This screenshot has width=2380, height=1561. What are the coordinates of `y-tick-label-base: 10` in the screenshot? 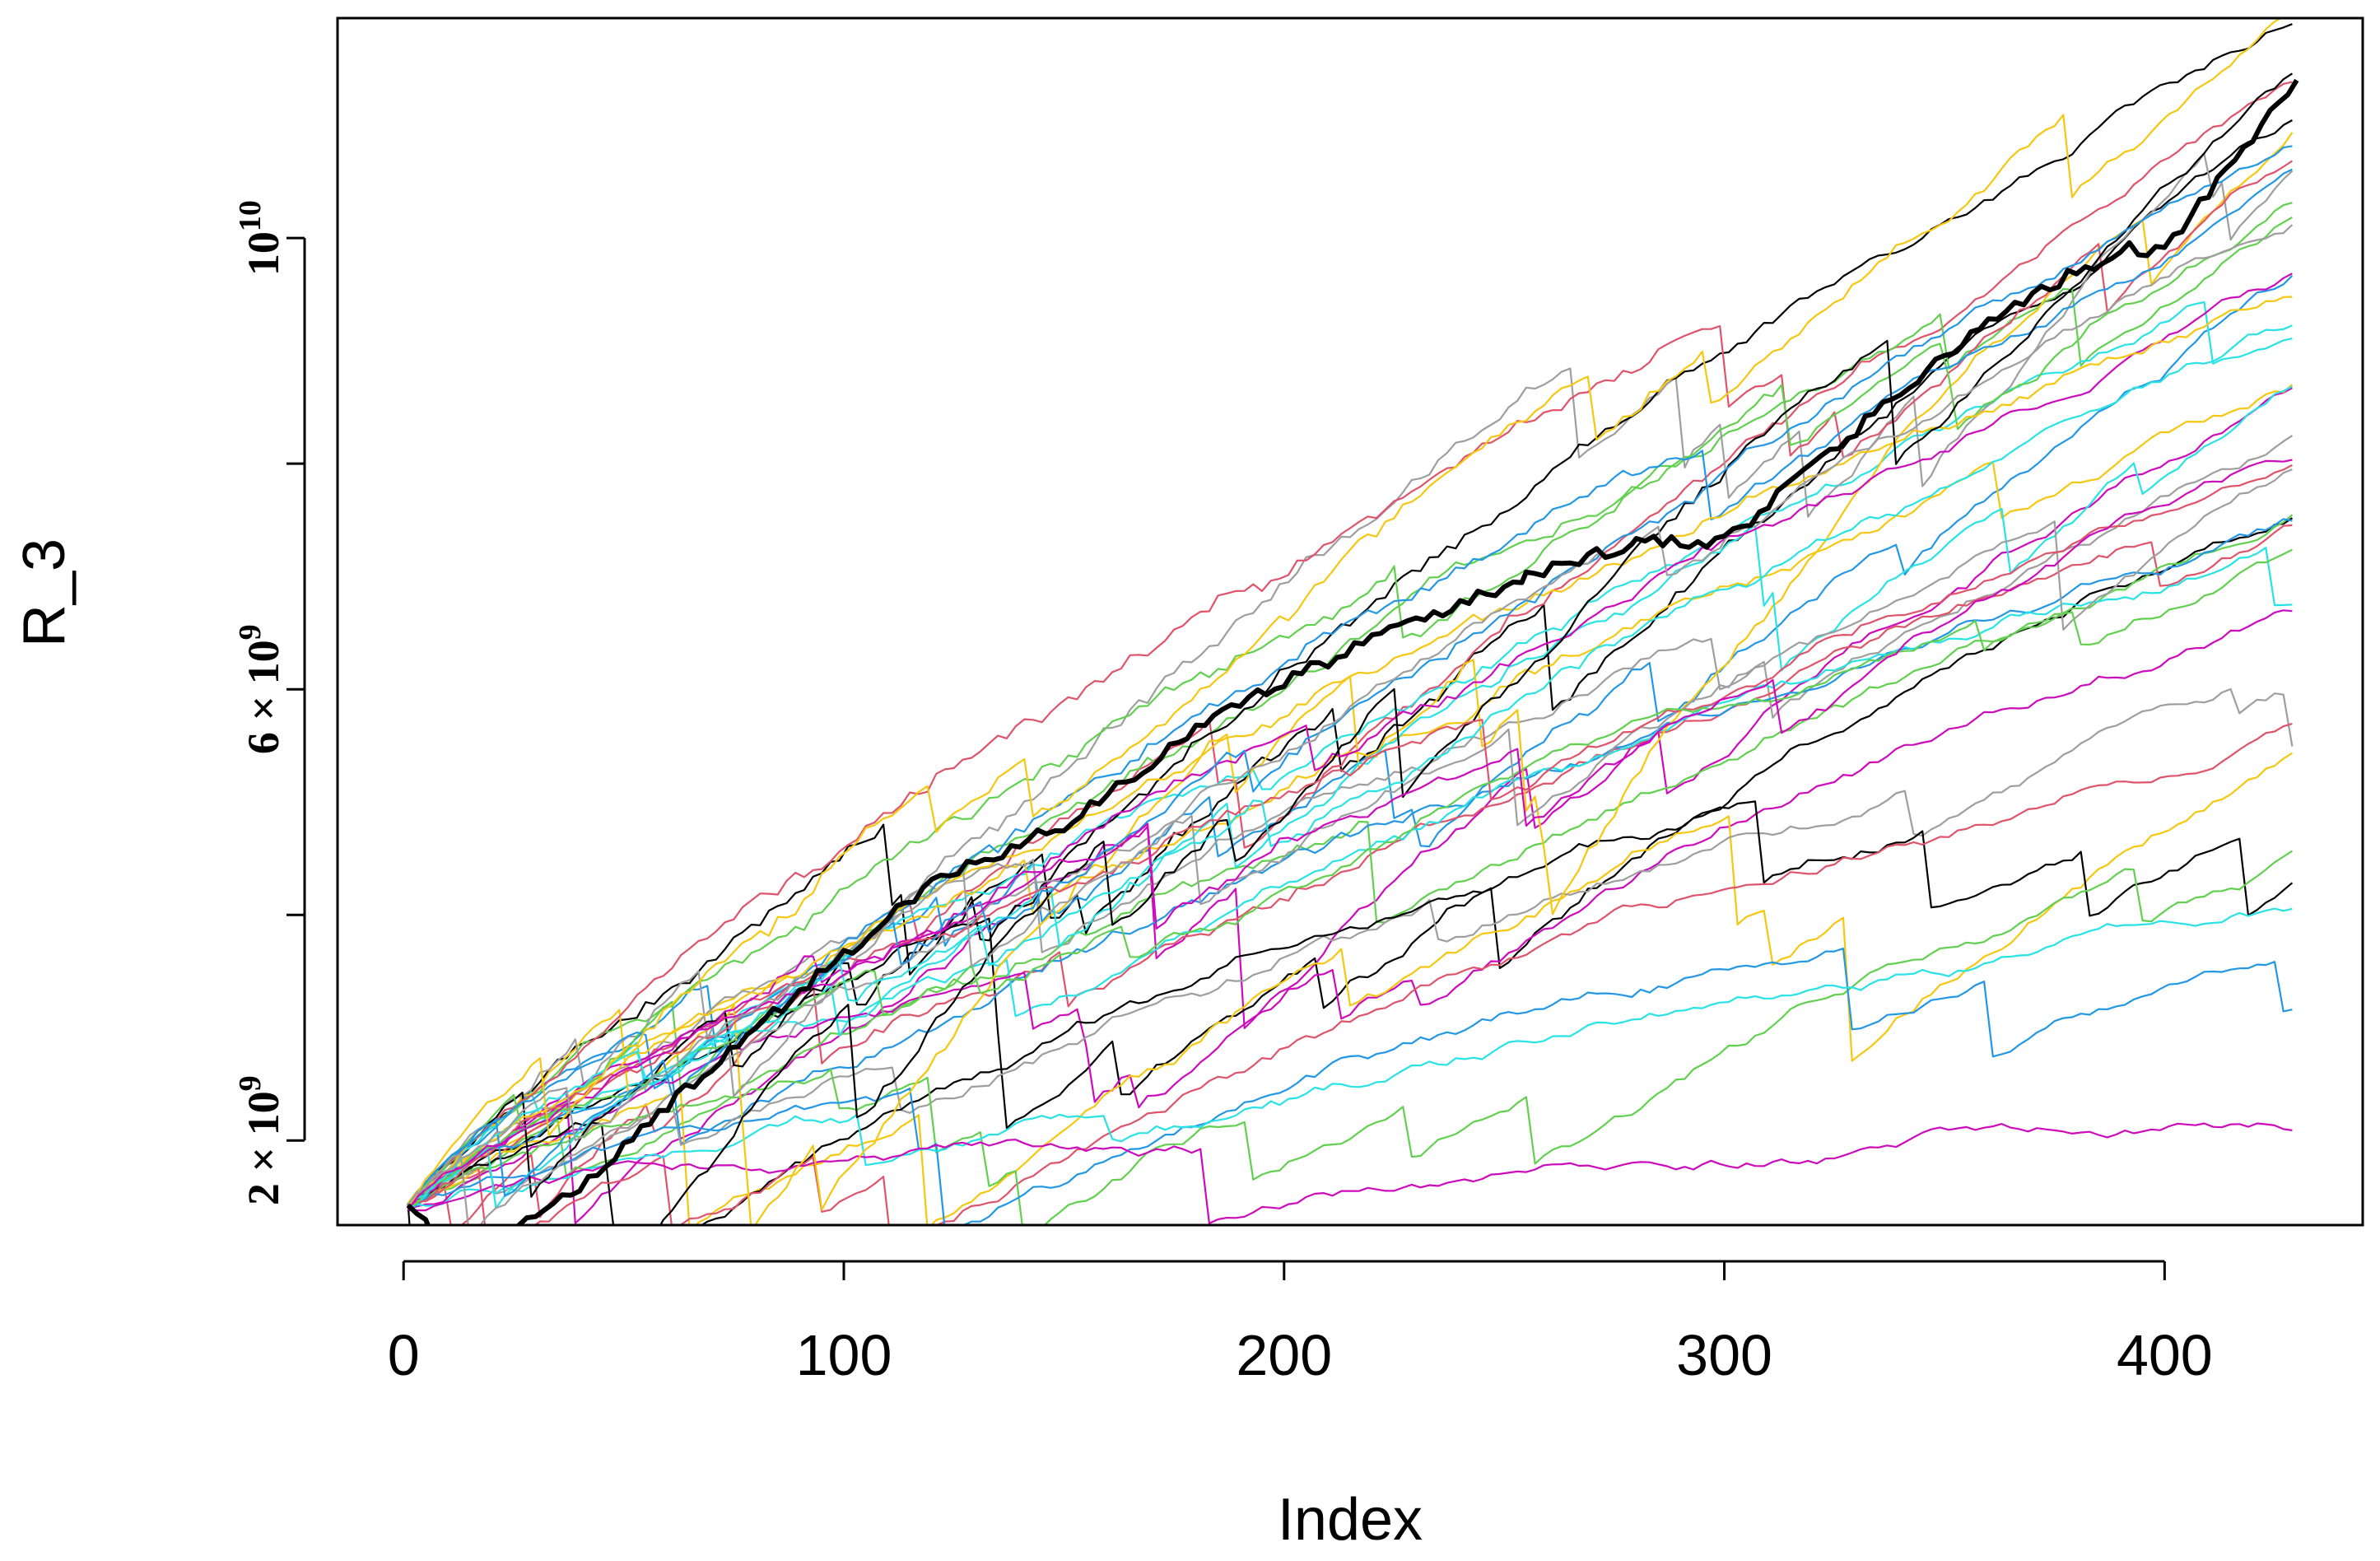 It's located at (263, 253).